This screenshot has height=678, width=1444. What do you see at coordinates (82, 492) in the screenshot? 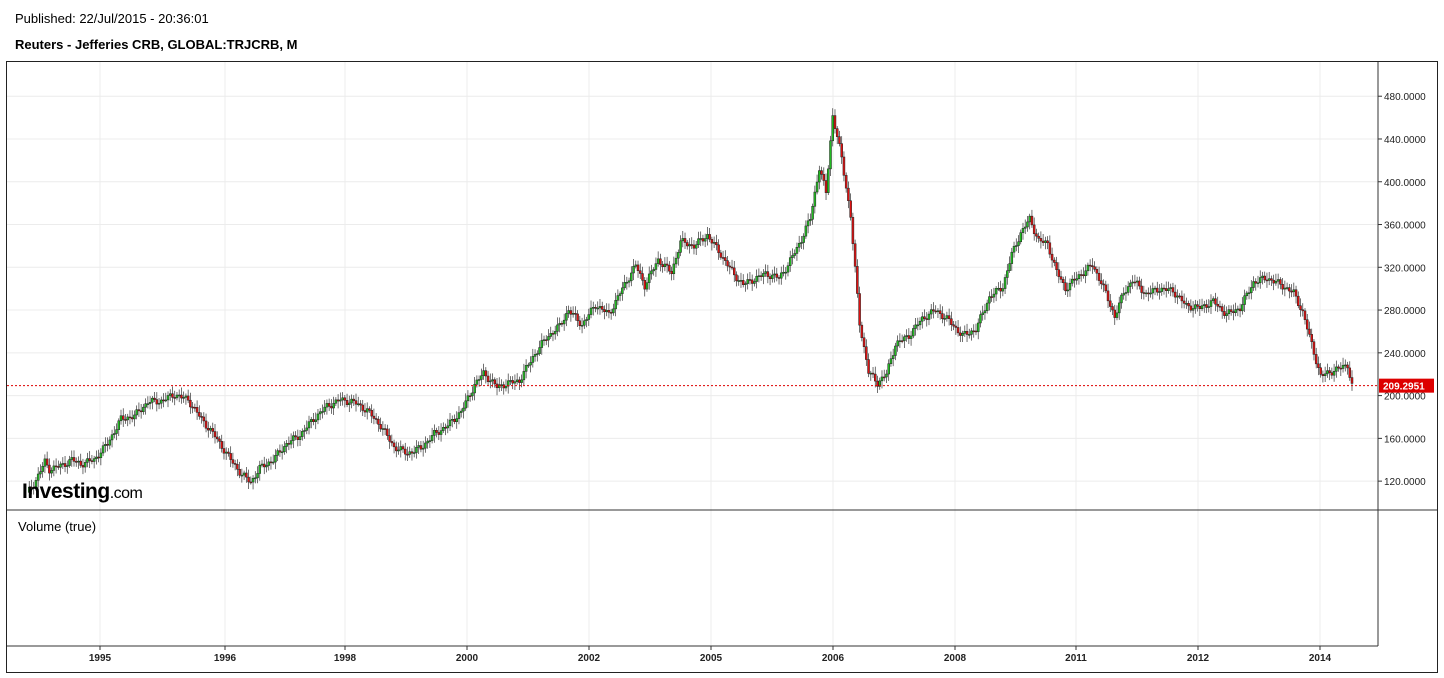
I see `investing-logo: Investing.com` at bounding box center [82, 492].